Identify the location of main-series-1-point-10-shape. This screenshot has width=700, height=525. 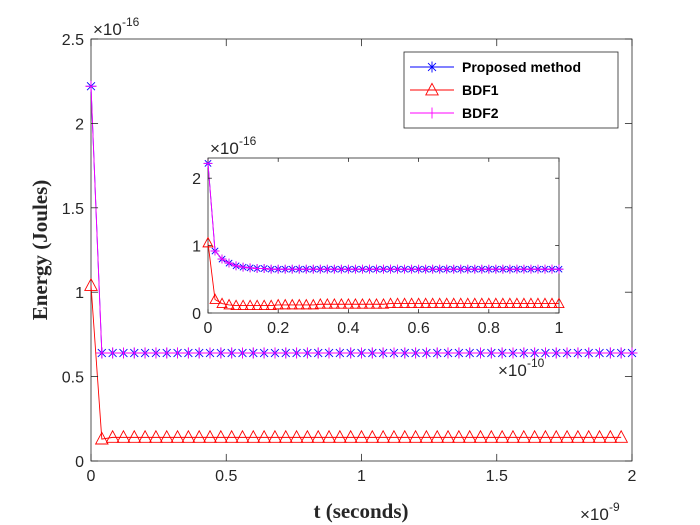
(199, 436).